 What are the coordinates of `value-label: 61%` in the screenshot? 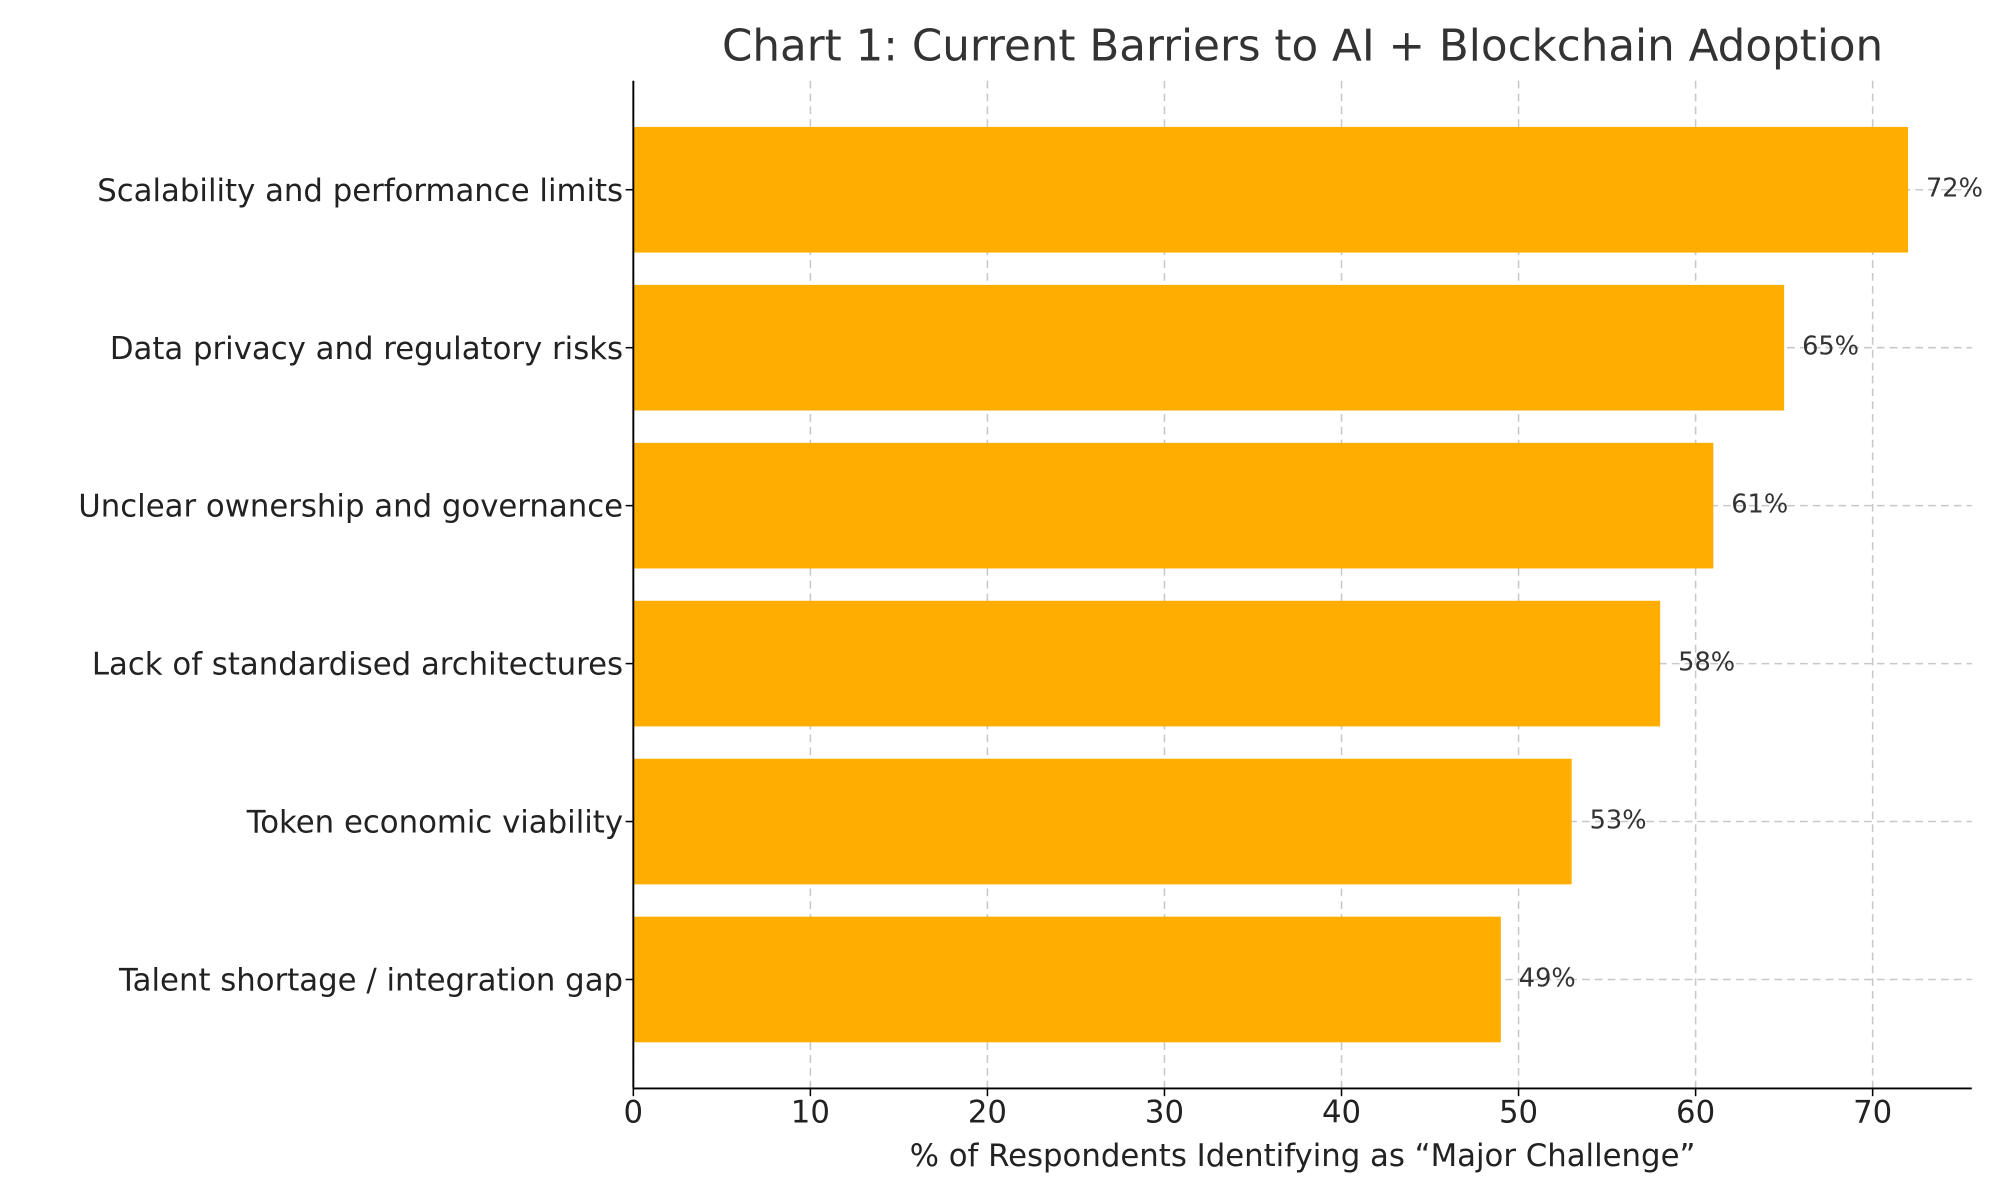 It's located at (1759, 505).